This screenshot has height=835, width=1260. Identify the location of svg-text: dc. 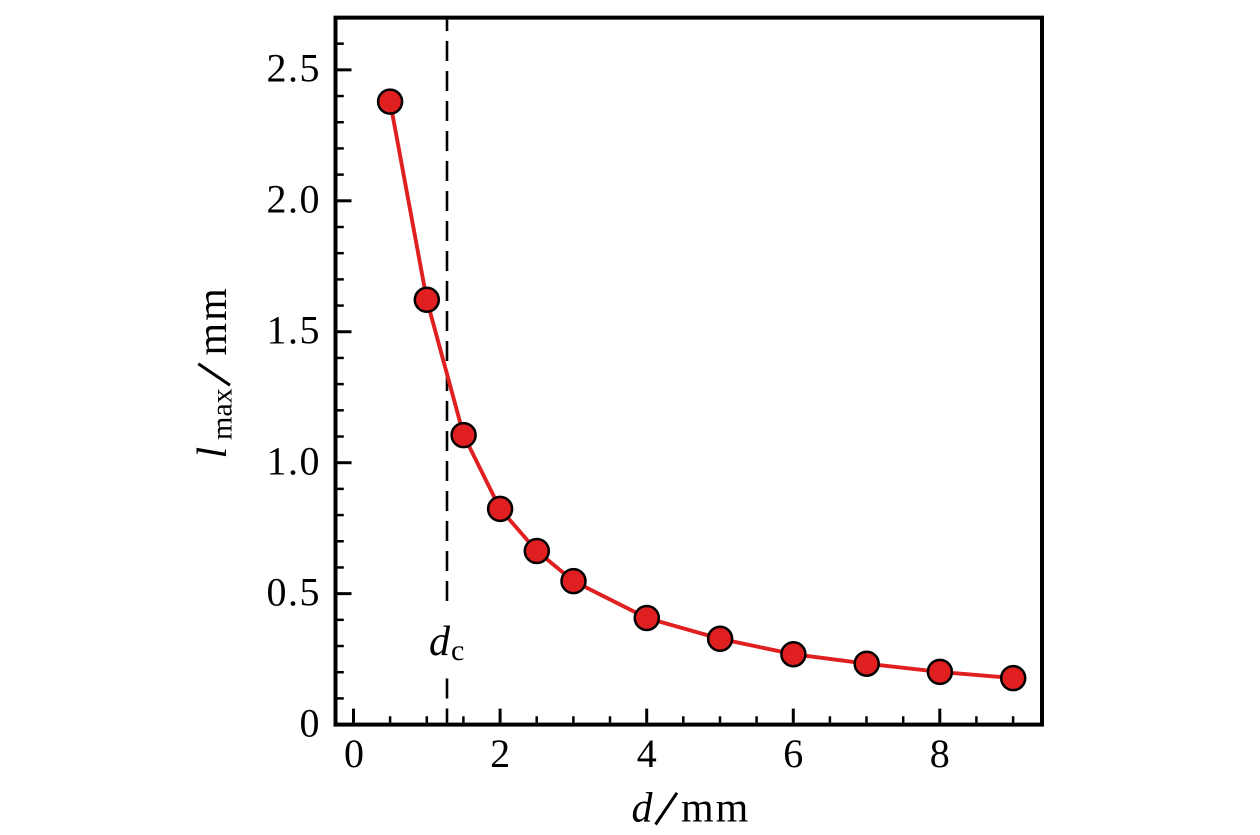
(446, 643).